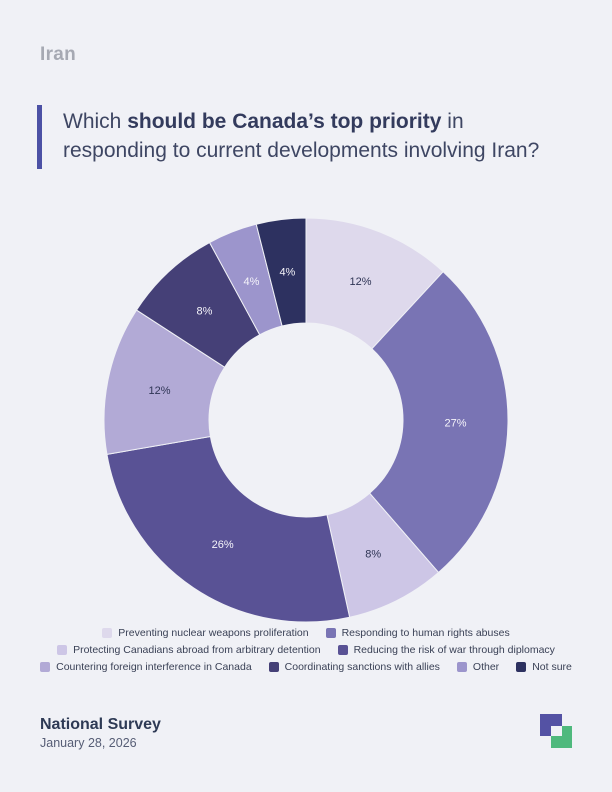 The width and height of the screenshot is (612, 792). I want to click on legend-item-5: Coordinating sanctions with allies, so click(354, 667).